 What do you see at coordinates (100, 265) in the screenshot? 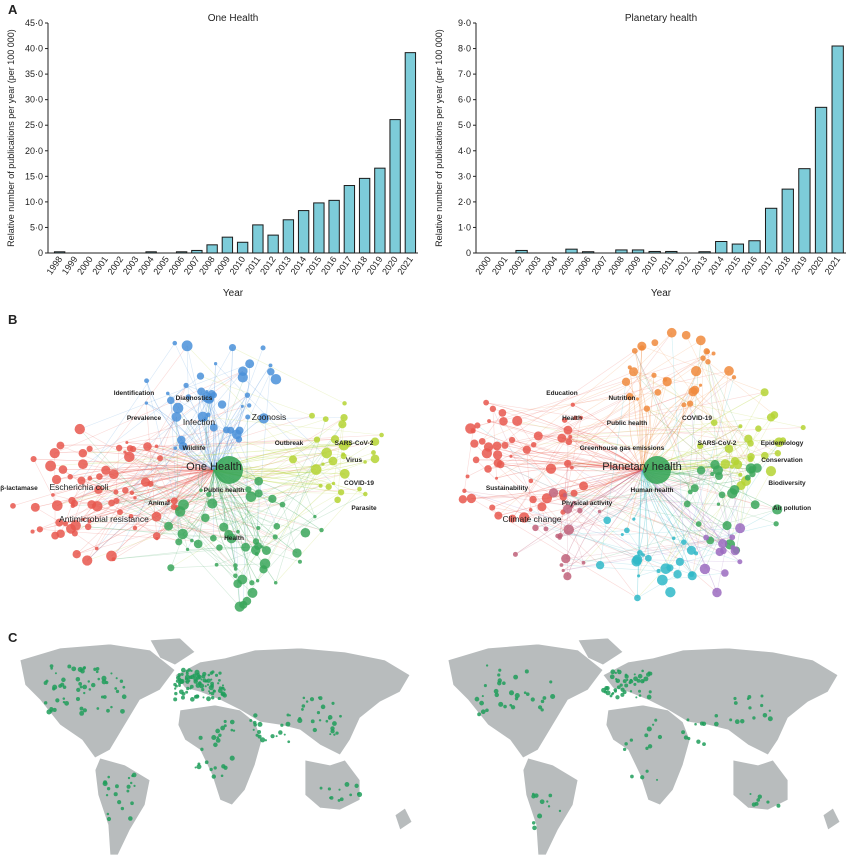
I see `x-tick-label: 2001` at bounding box center [100, 265].